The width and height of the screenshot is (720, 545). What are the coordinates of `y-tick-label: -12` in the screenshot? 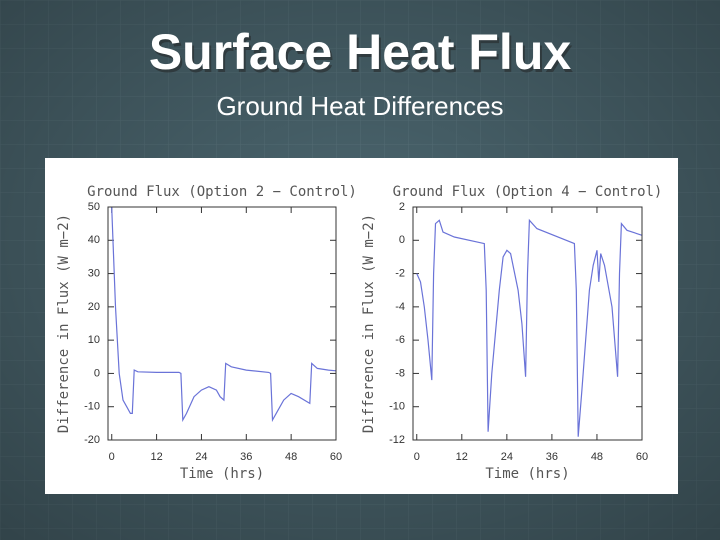 It's located at (397, 440).